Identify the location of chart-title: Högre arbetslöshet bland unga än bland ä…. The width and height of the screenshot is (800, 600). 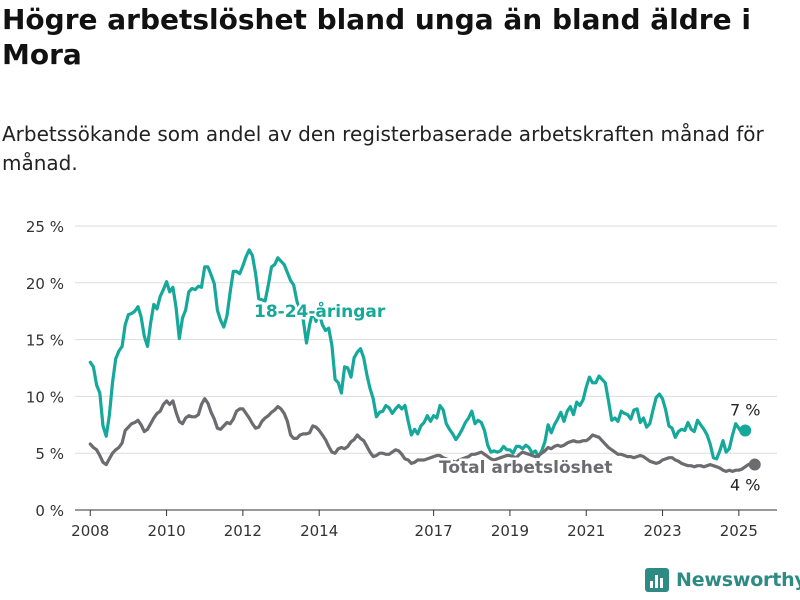
(376, 37).